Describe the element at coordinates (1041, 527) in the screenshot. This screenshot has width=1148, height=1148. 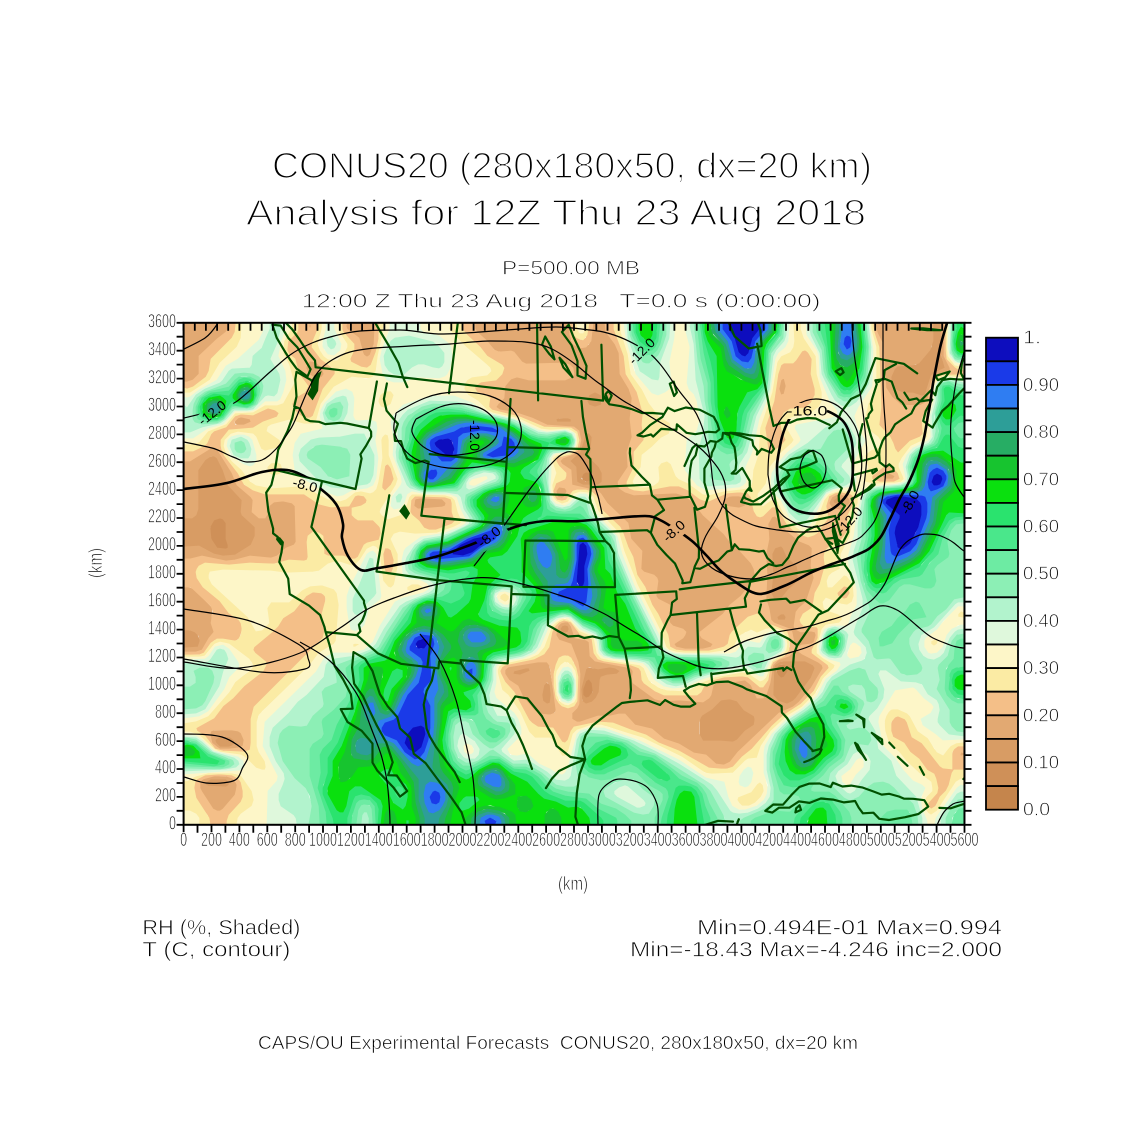
I see `svg-text: 0.60` at that location.